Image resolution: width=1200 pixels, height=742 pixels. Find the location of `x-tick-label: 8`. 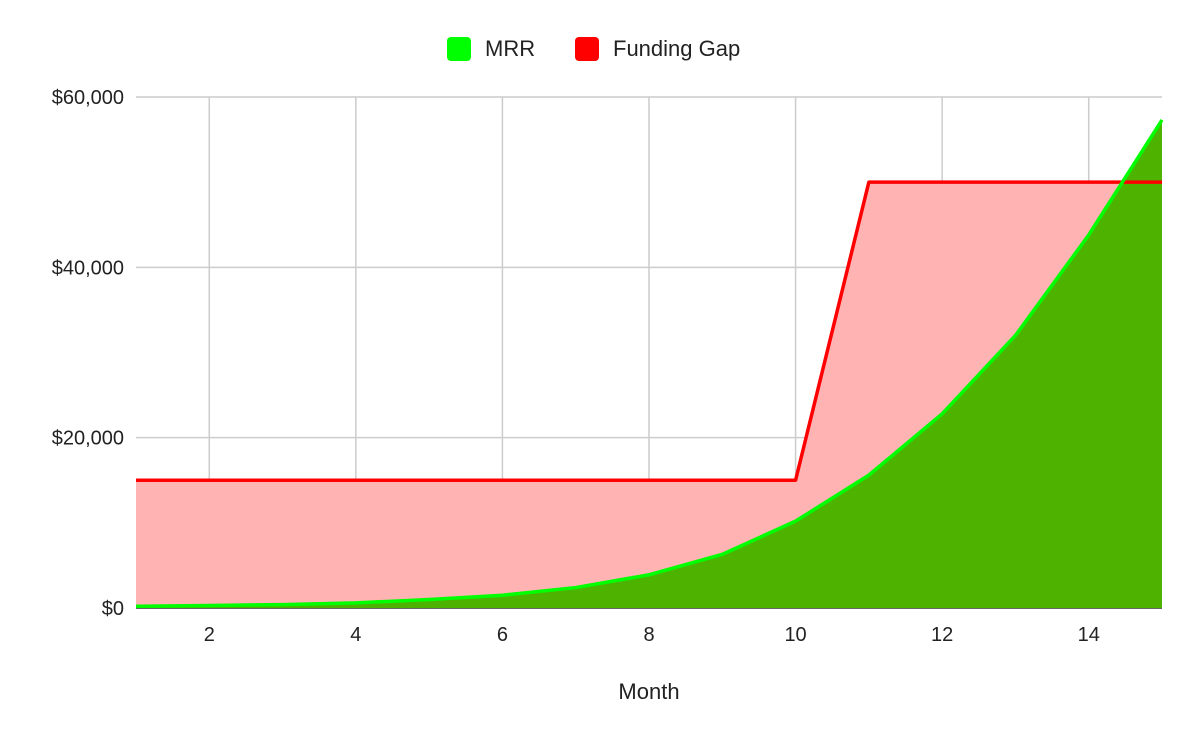

x-tick-label: 8 is located at coordinates (648, 635).